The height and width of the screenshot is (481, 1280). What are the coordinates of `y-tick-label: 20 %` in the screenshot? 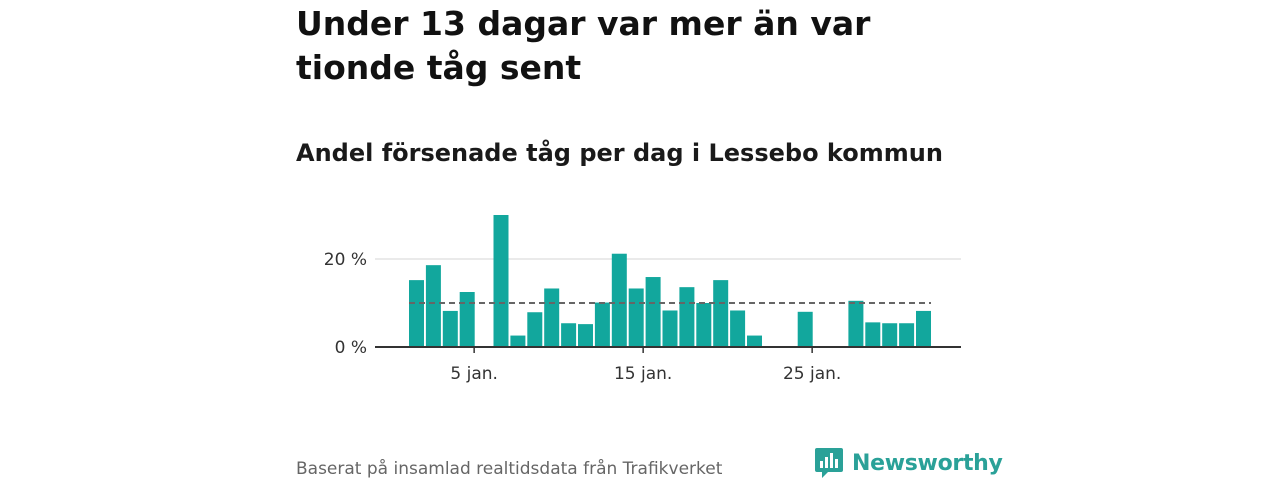 It's located at (345, 260).